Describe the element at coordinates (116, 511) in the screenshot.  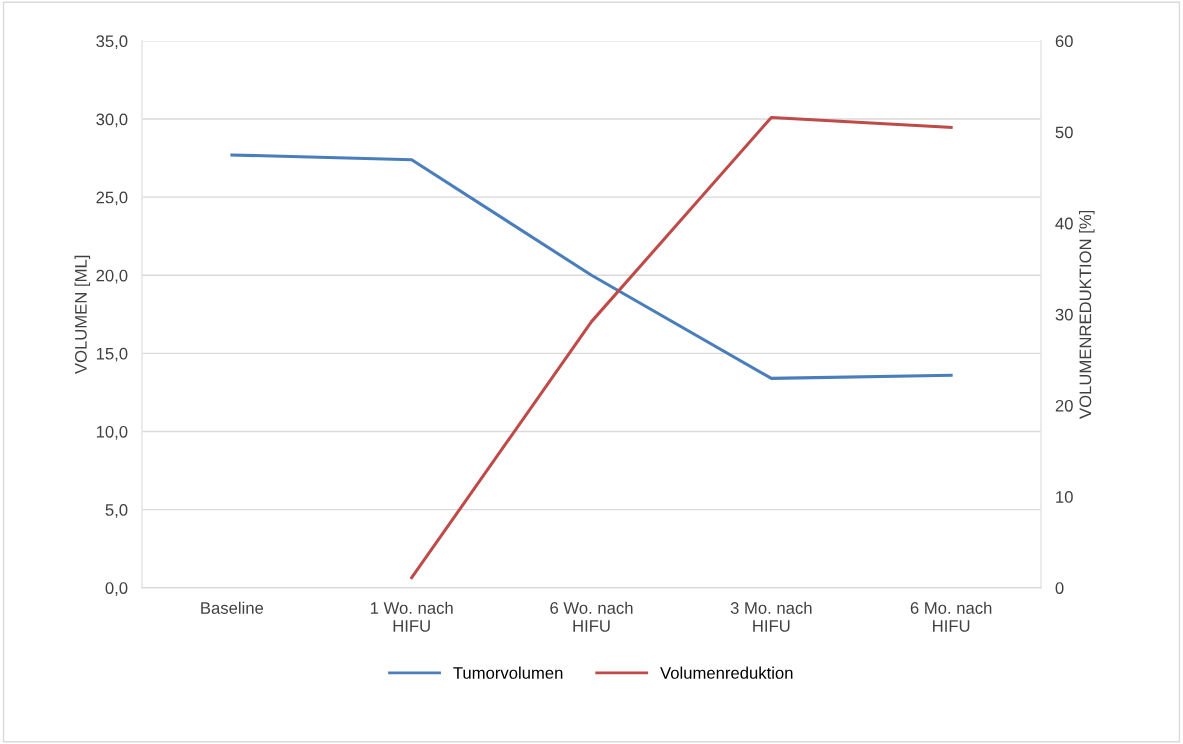
I see `y-tick-label: 5,0` at that location.